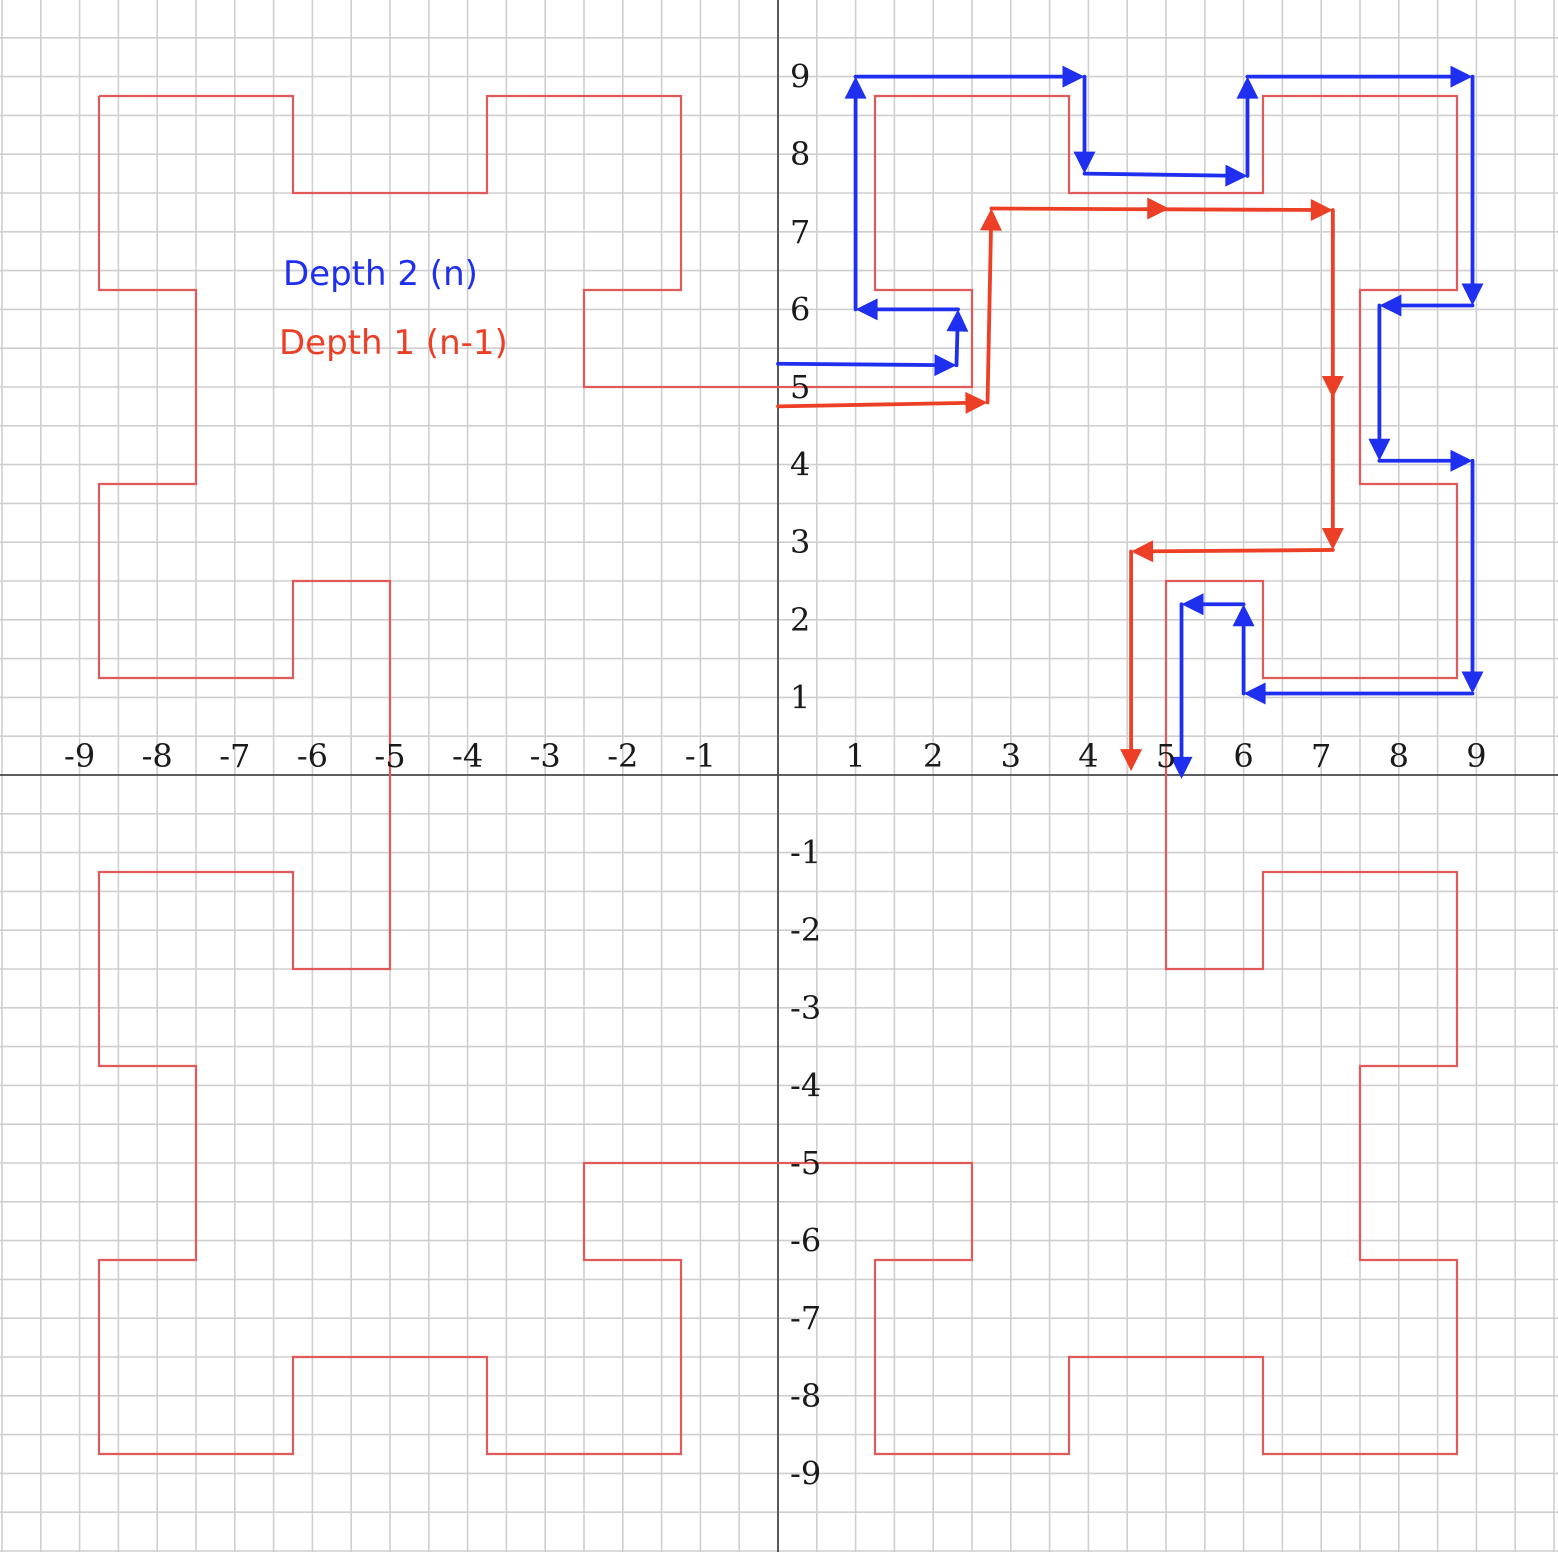 The width and height of the screenshot is (1558, 1552). Describe the element at coordinates (805, 1473) in the screenshot. I see `y-tick-label: -9` at that location.